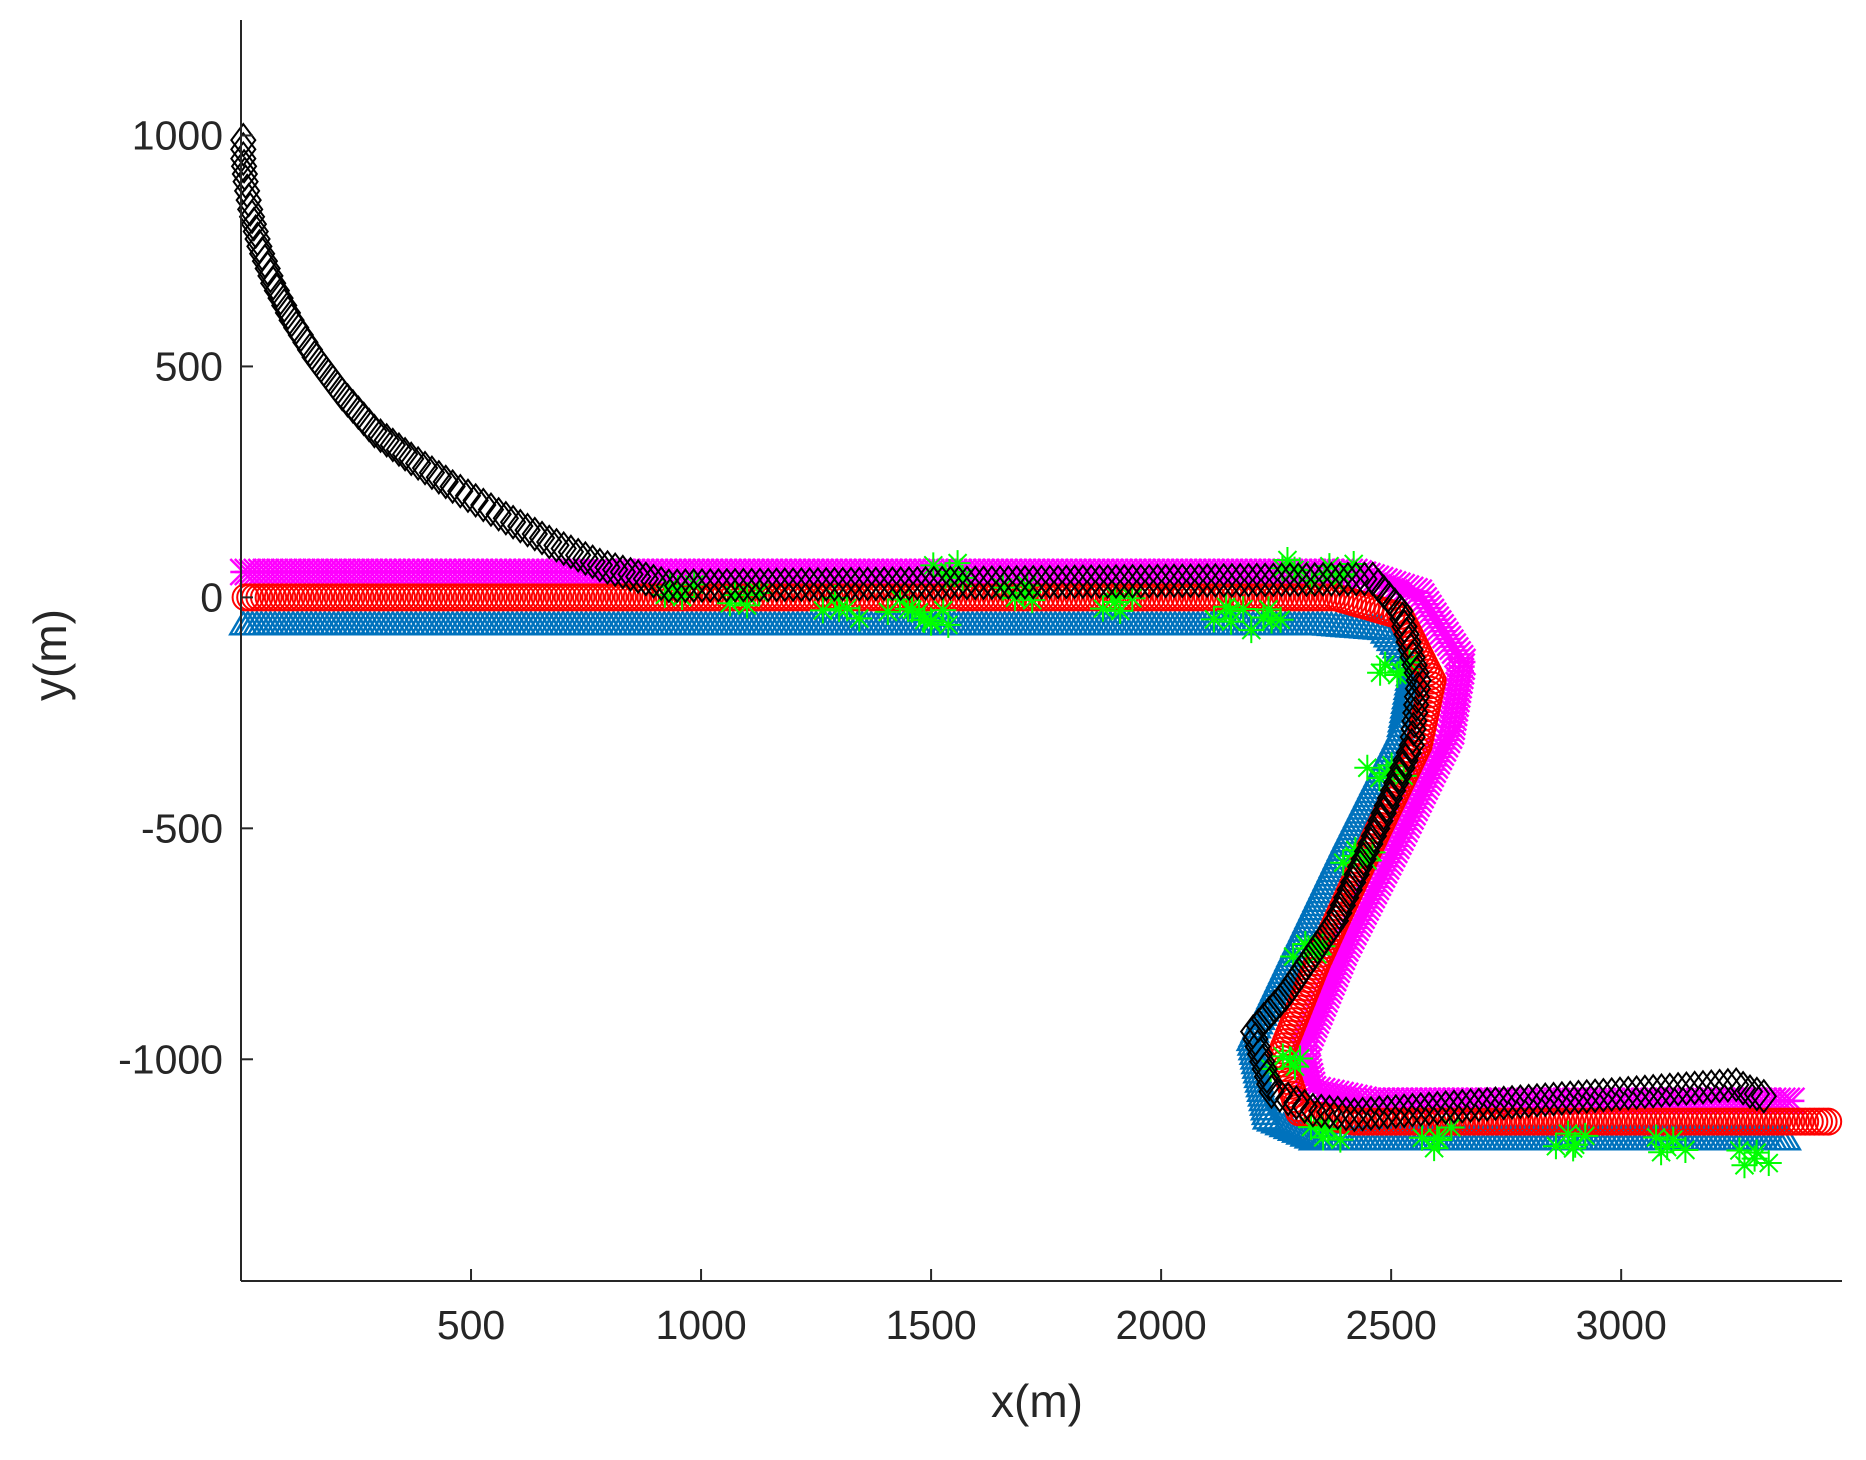 The image size is (1866, 1460). Describe the element at coordinates (1037, 1401) in the screenshot. I see `x-axis-label: x(m)` at that location.